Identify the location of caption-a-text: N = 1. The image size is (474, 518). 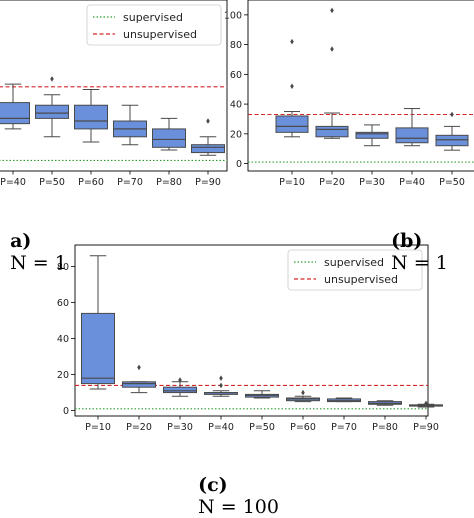
(38, 263).